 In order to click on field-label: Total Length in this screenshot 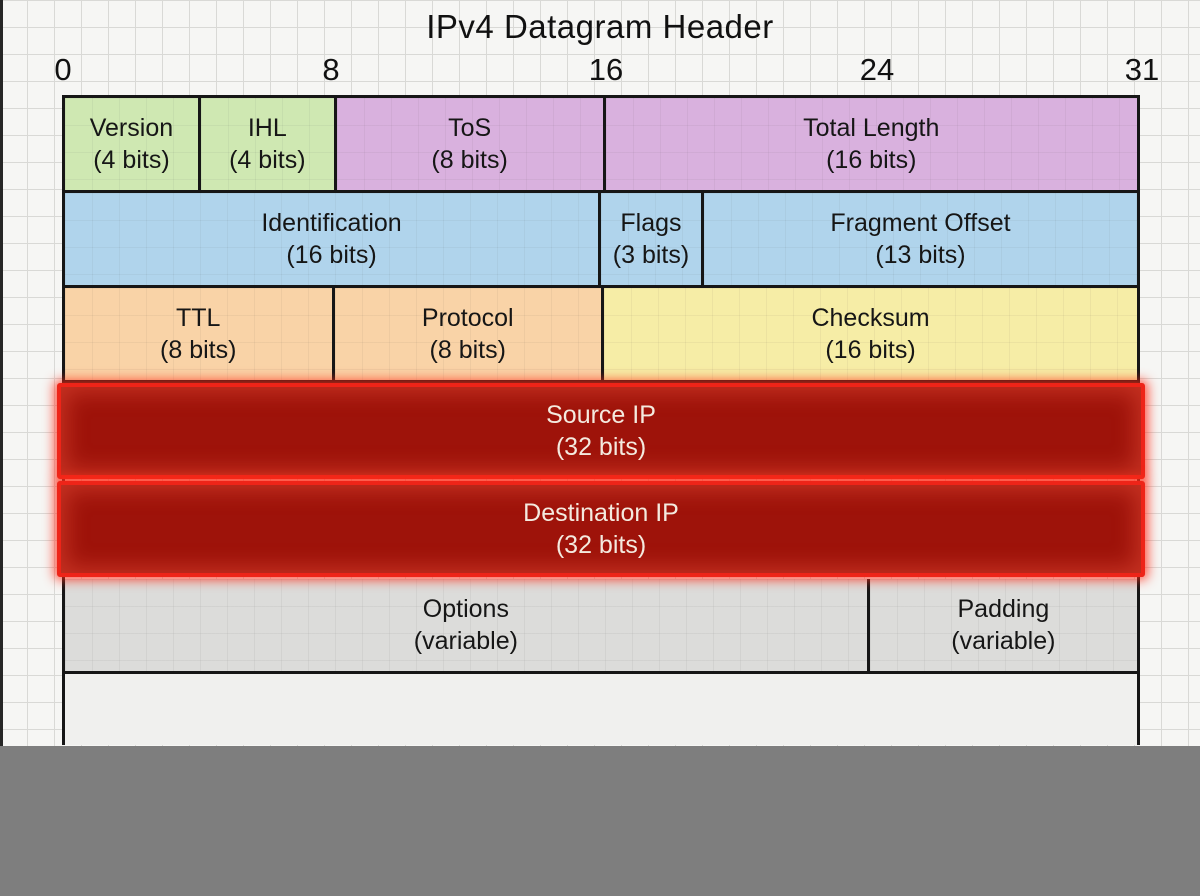, I will do `click(871, 128)`.